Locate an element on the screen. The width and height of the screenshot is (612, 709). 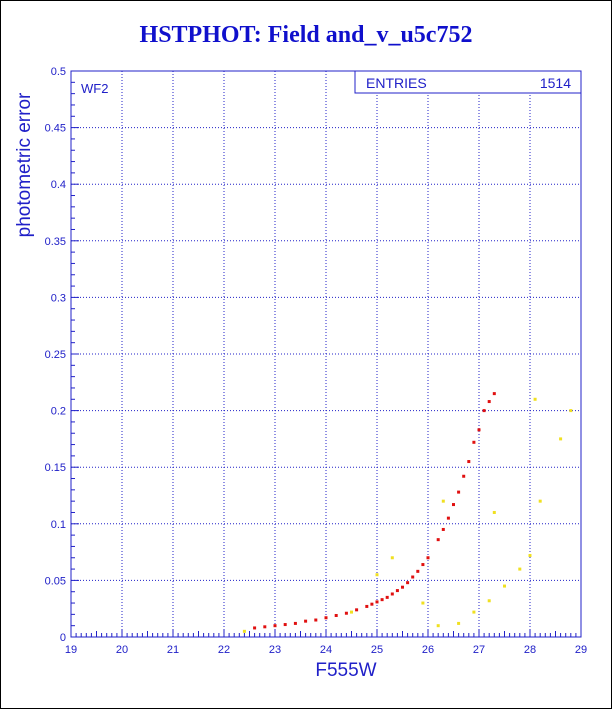
x-tick-label: 29 is located at coordinates (581, 650).